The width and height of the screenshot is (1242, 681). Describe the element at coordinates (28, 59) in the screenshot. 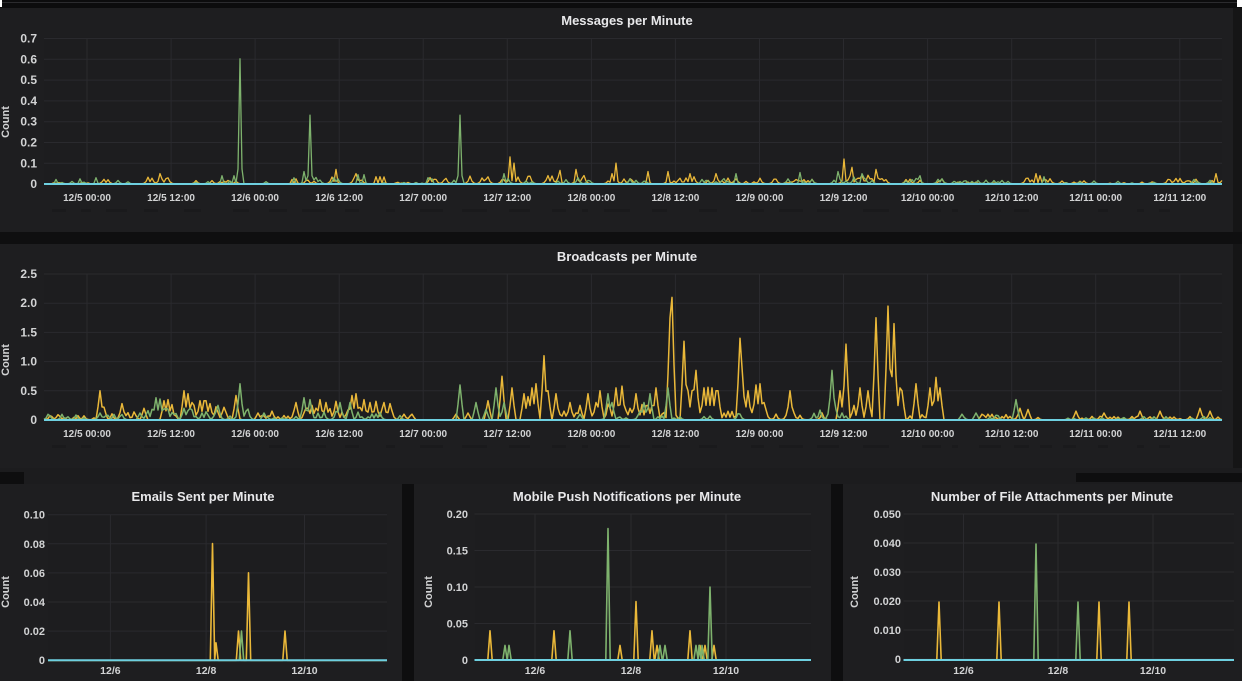

I see `svg-text: 0.6` at that location.